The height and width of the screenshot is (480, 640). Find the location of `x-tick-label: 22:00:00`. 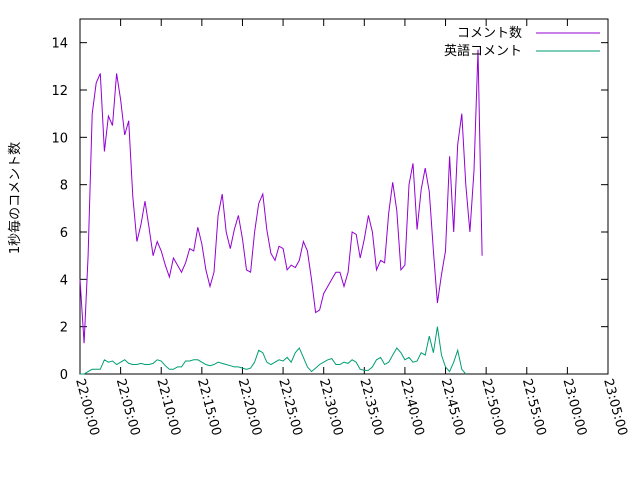

x-tick-label: 22:00:00 is located at coordinates (87, 407).